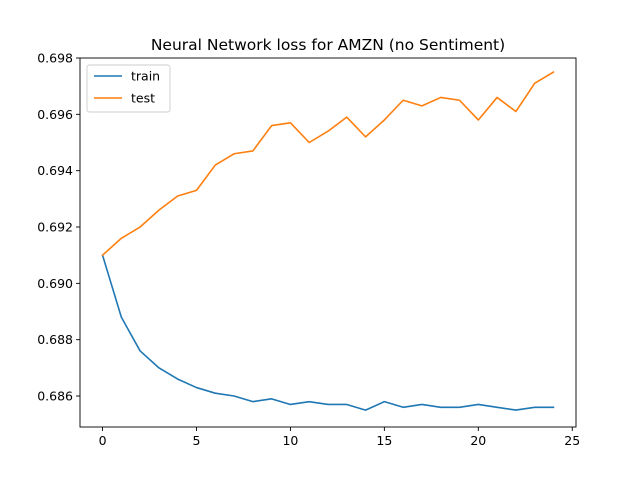 The width and height of the screenshot is (640, 484). Describe the element at coordinates (55, 227) in the screenshot. I see `y-tick-label: 0.692` at that location.